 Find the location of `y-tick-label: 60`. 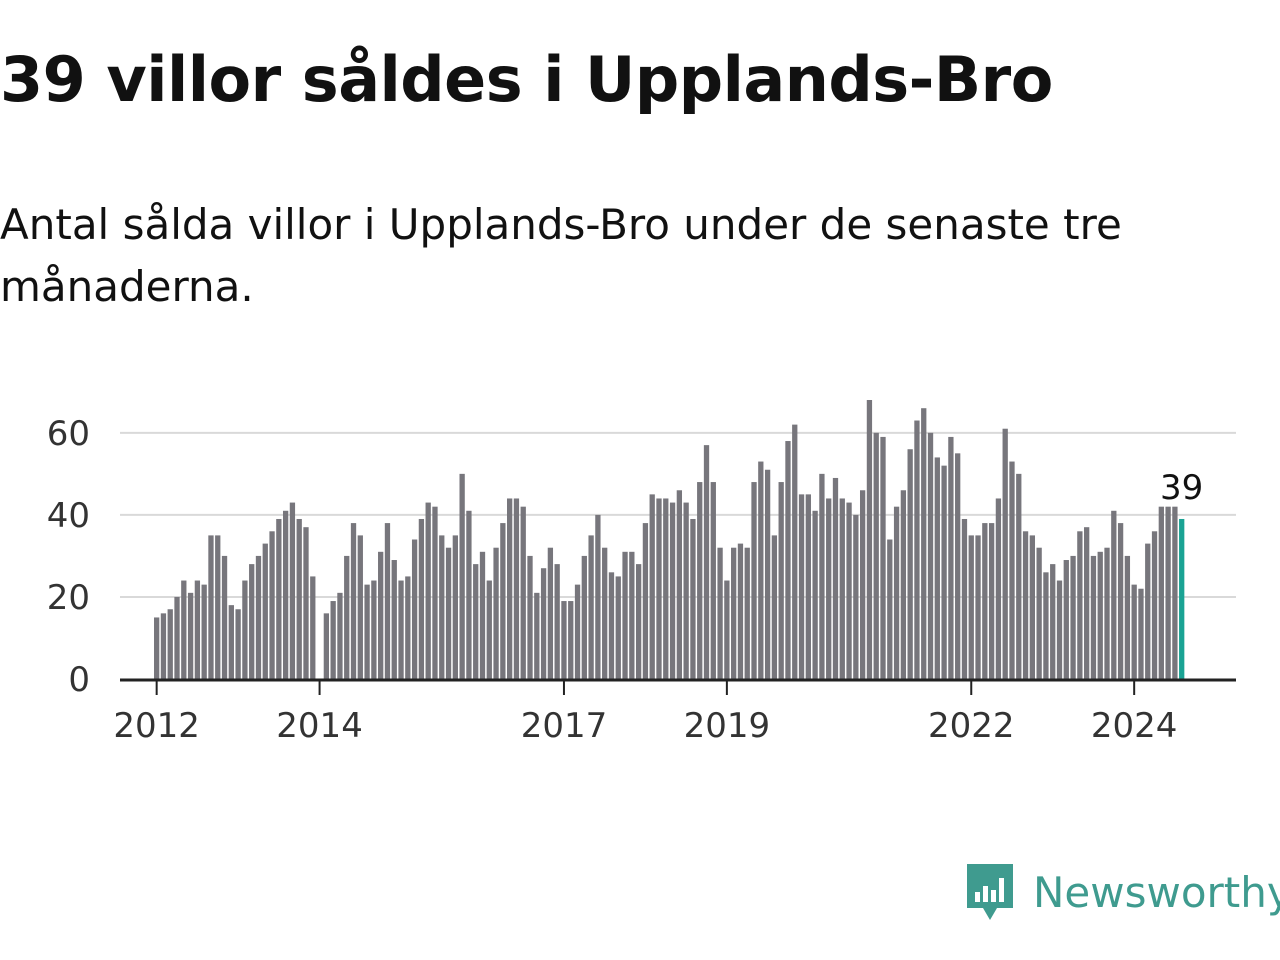

y-tick-label: 60 is located at coordinates (68, 434).